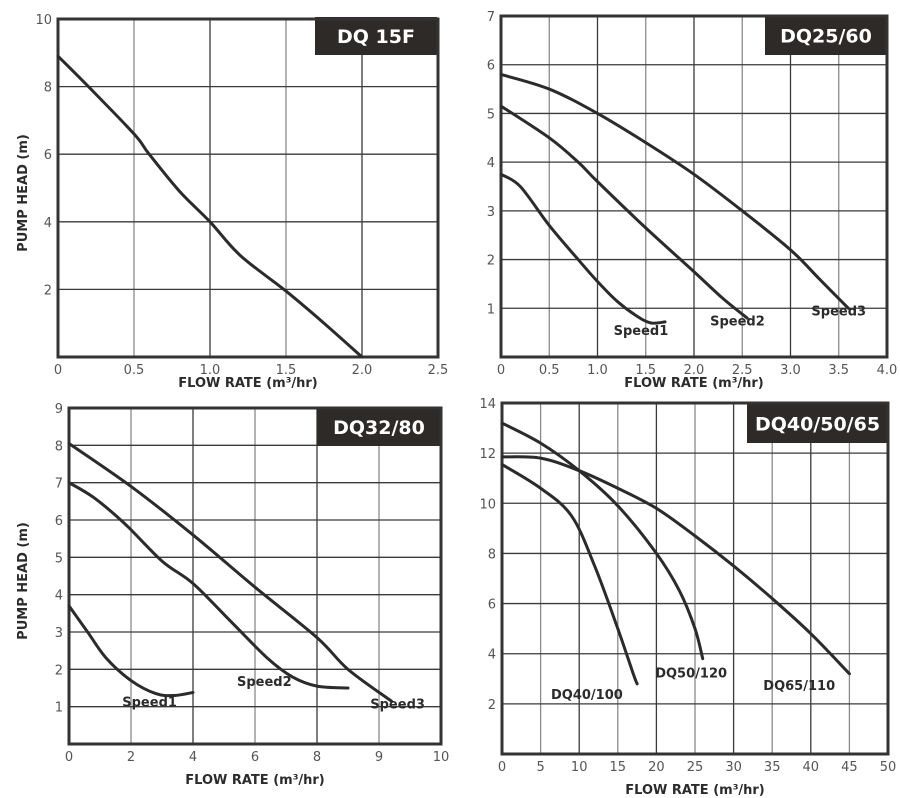 This screenshot has height=798, width=900. Describe the element at coordinates (540, 767) in the screenshot. I see `x-tick-label: 5` at that location.